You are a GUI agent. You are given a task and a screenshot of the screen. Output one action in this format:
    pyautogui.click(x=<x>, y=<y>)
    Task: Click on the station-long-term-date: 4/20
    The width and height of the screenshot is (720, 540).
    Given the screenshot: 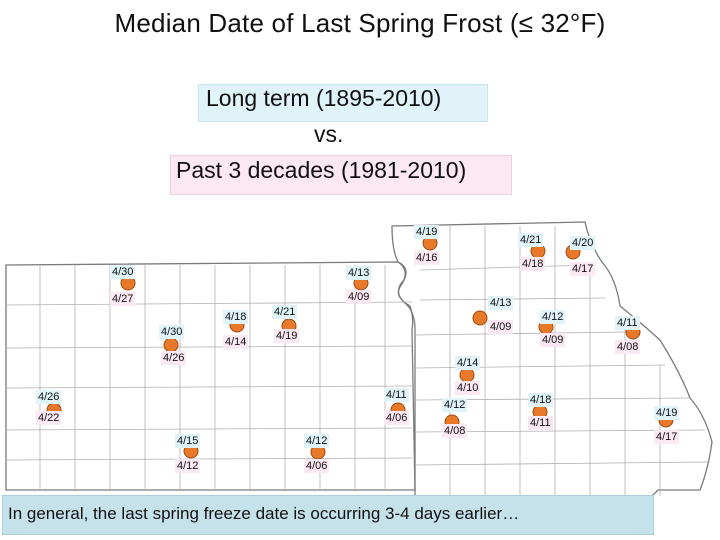 What is the action you would take?
    pyautogui.click(x=583, y=243)
    